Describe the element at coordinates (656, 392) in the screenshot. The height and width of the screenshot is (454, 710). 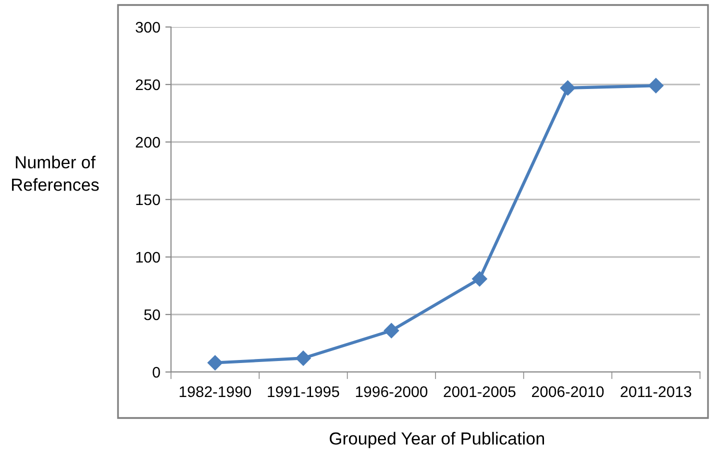
I see `x-tick-label: 2011-2013` at that location.